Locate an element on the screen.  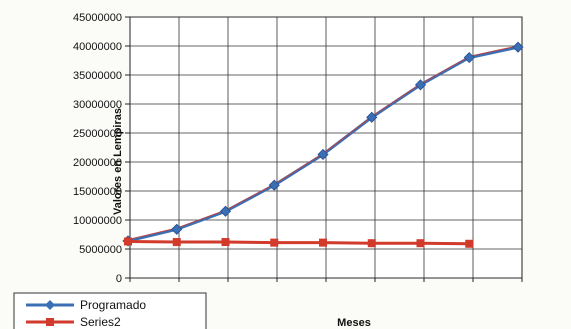
legend: Programado Series2 is located at coordinates (110, 310).